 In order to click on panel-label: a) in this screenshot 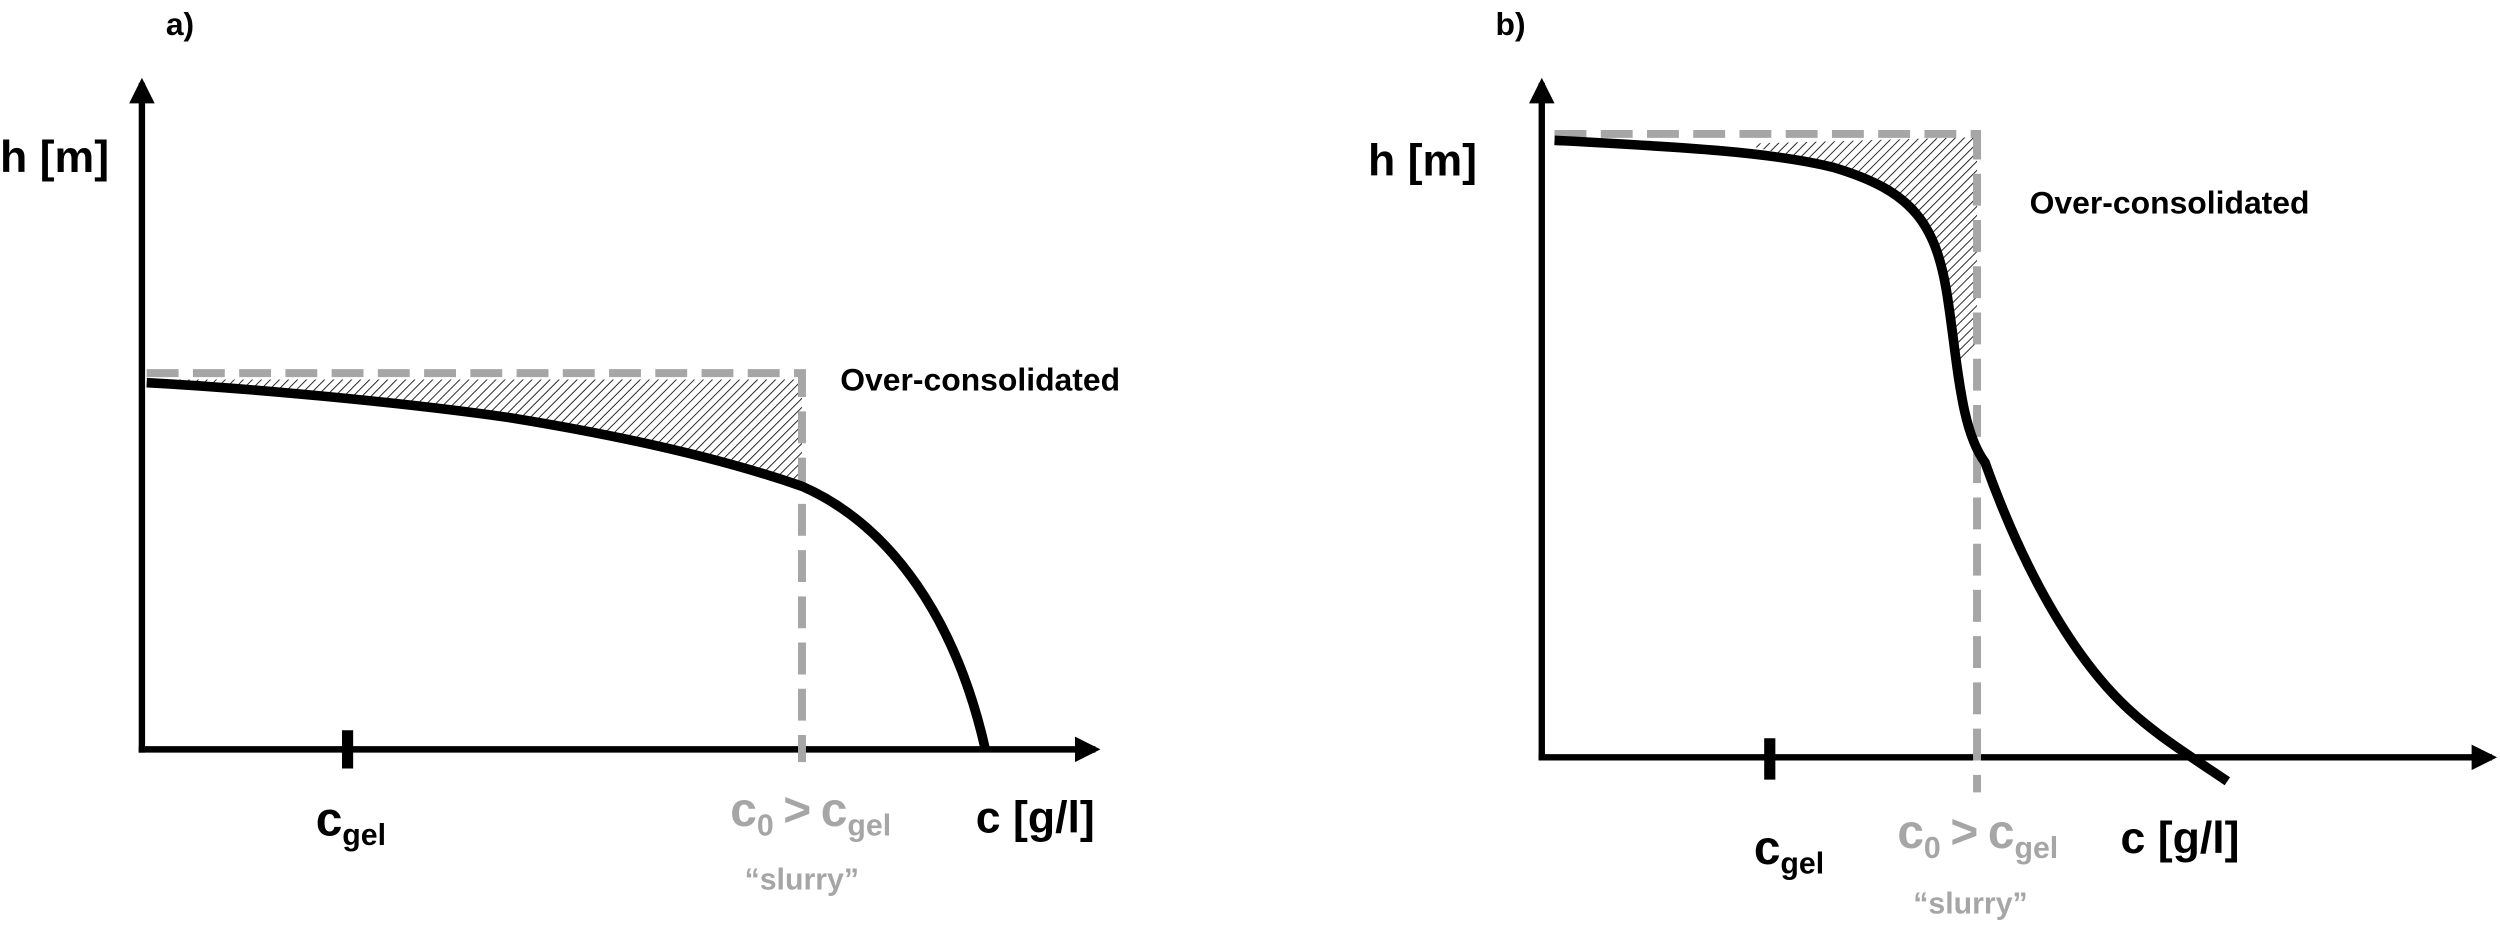, I will do `click(180, 24)`.